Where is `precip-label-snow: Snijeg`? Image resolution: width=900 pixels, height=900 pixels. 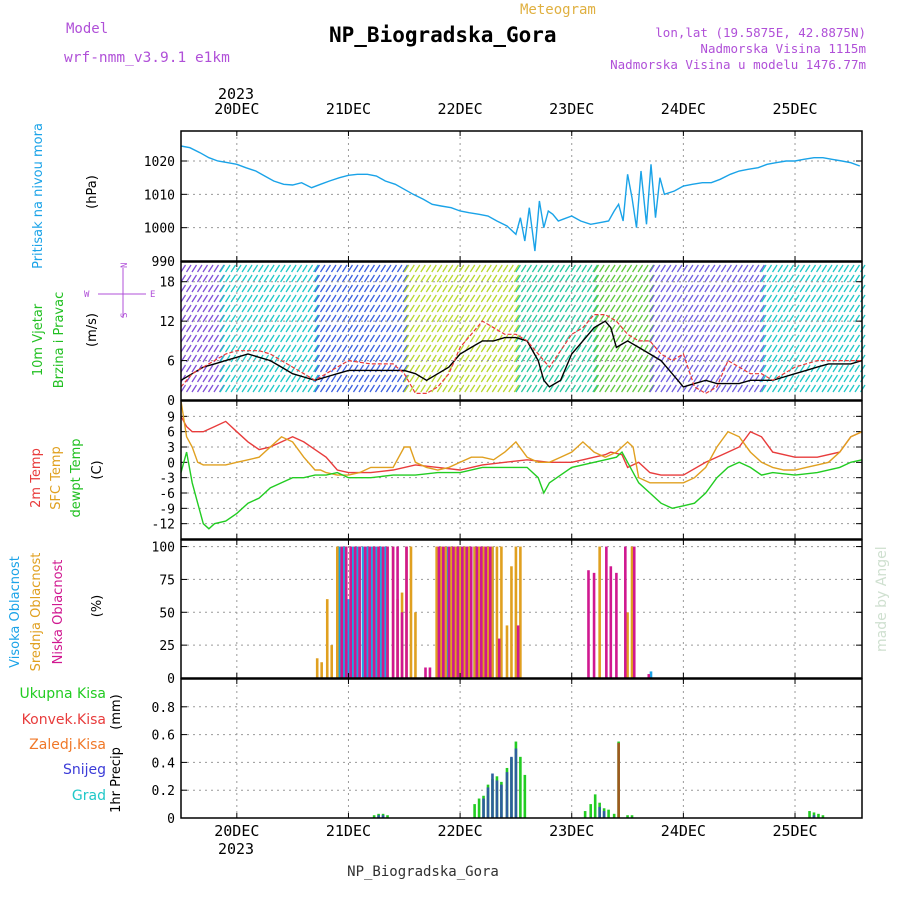 precip-label-snow: Snijeg is located at coordinates (84, 770).